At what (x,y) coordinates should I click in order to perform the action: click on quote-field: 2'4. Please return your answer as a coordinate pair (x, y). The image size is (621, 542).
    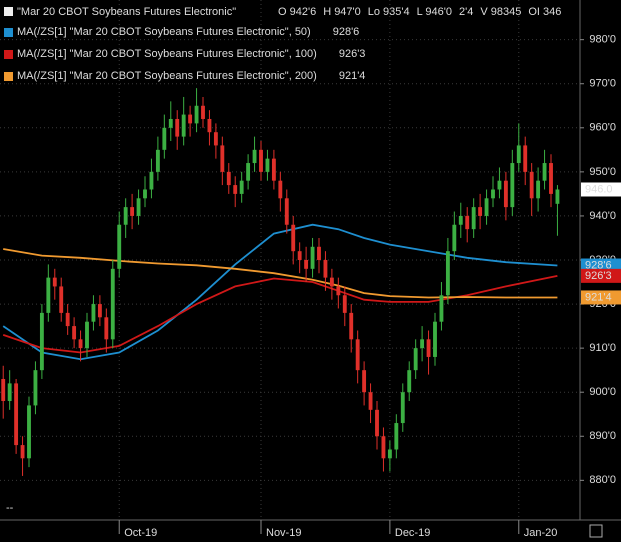
    Looking at the image, I should click on (466, 12).